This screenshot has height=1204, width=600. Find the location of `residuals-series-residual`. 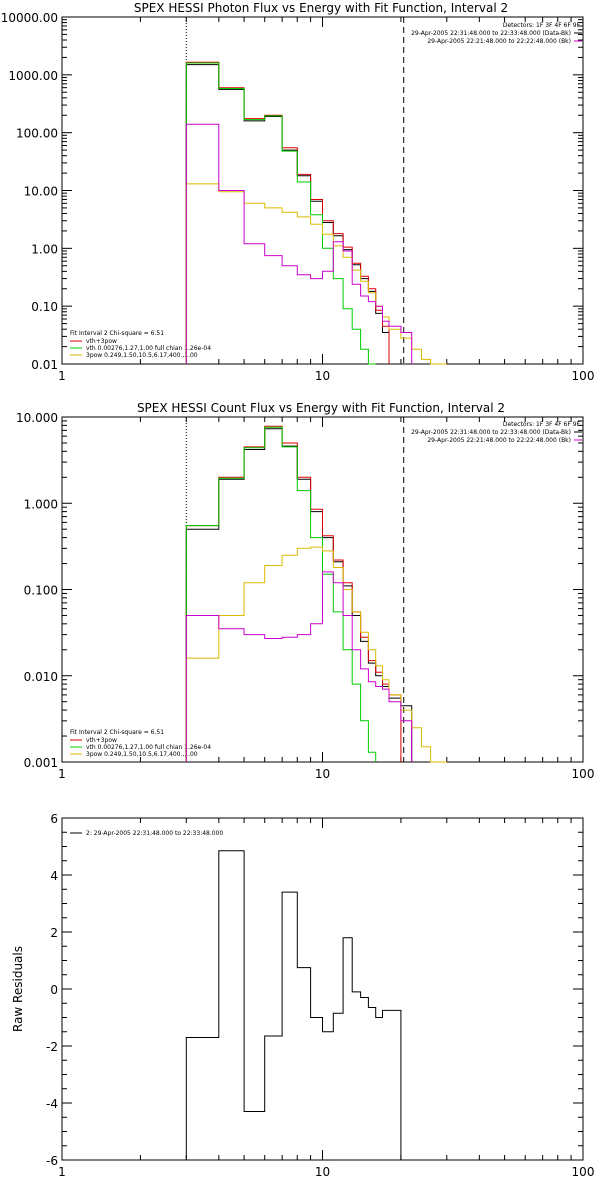

residuals-series-residual is located at coordinates (293, 1005).